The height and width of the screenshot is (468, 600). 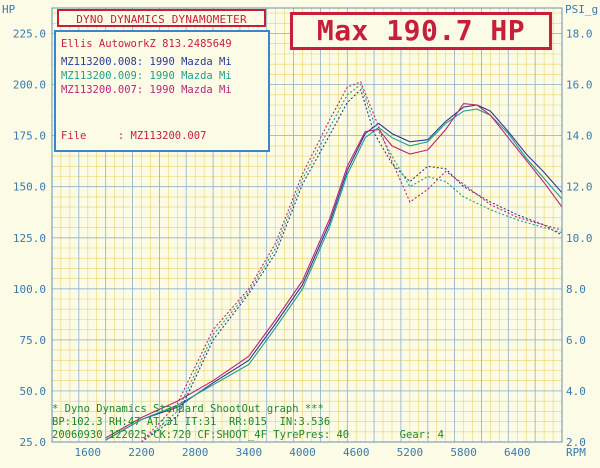 I want to click on left-tick-label: 100.0, so click(x=29, y=289).